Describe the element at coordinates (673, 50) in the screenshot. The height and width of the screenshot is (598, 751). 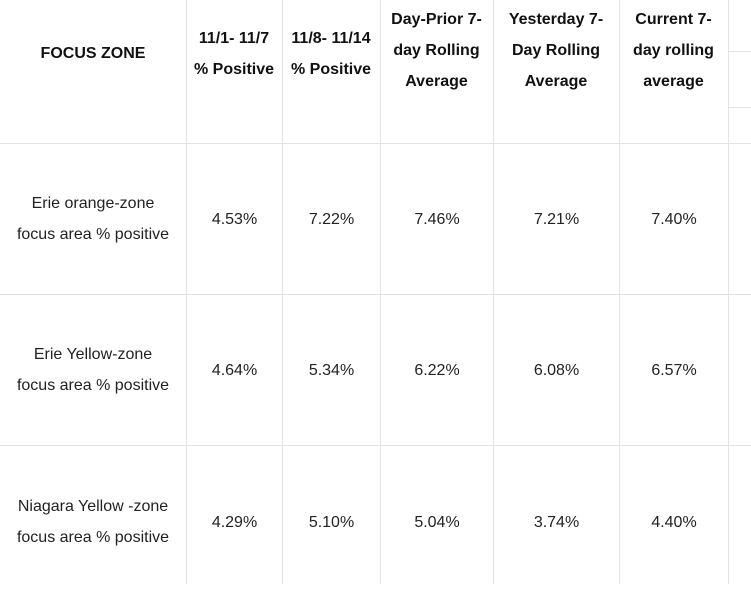
I see `header-current-average: Current 7-day rolling average` at that location.